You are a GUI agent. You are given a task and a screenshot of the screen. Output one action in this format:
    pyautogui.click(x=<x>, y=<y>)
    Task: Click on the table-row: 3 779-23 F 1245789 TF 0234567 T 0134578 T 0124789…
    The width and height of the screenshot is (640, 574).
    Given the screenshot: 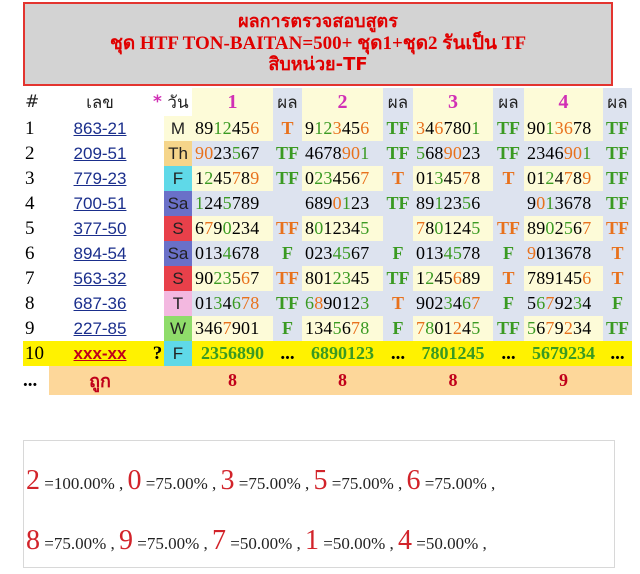 What is the action you would take?
    pyautogui.click(x=327, y=178)
    